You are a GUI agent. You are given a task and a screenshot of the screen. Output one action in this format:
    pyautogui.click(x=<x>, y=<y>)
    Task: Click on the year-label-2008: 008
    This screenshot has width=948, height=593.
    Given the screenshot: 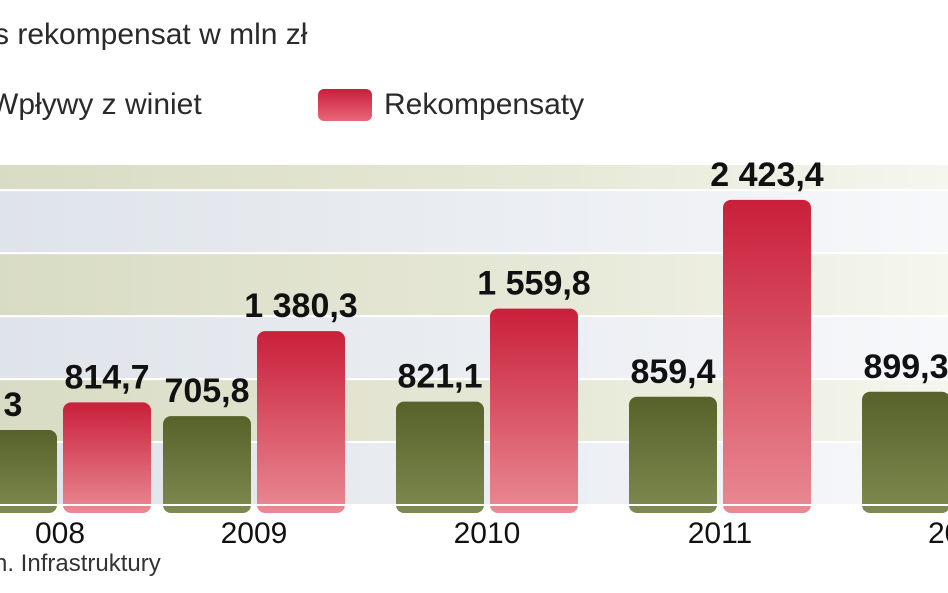 What is the action you would take?
    pyautogui.click(x=60, y=533)
    